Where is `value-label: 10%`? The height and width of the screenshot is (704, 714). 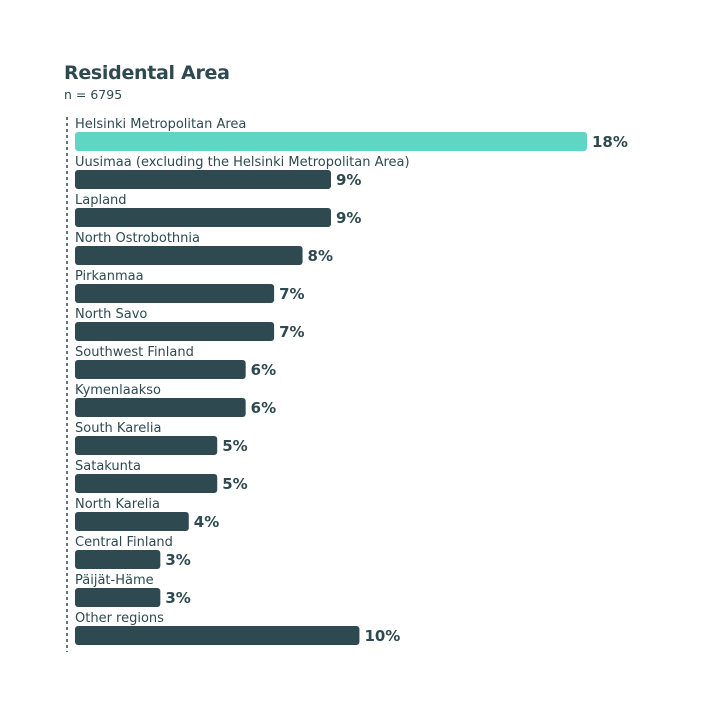 value-label: 10% is located at coordinates (382, 636).